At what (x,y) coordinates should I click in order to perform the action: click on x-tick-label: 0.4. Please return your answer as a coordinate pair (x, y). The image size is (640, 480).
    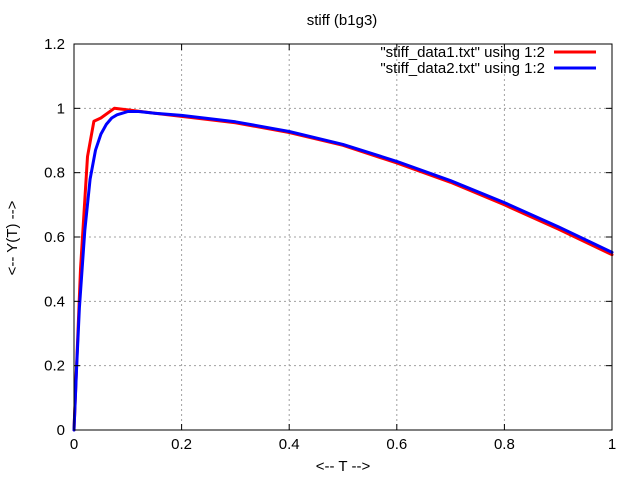
    Looking at the image, I should click on (289, 444).